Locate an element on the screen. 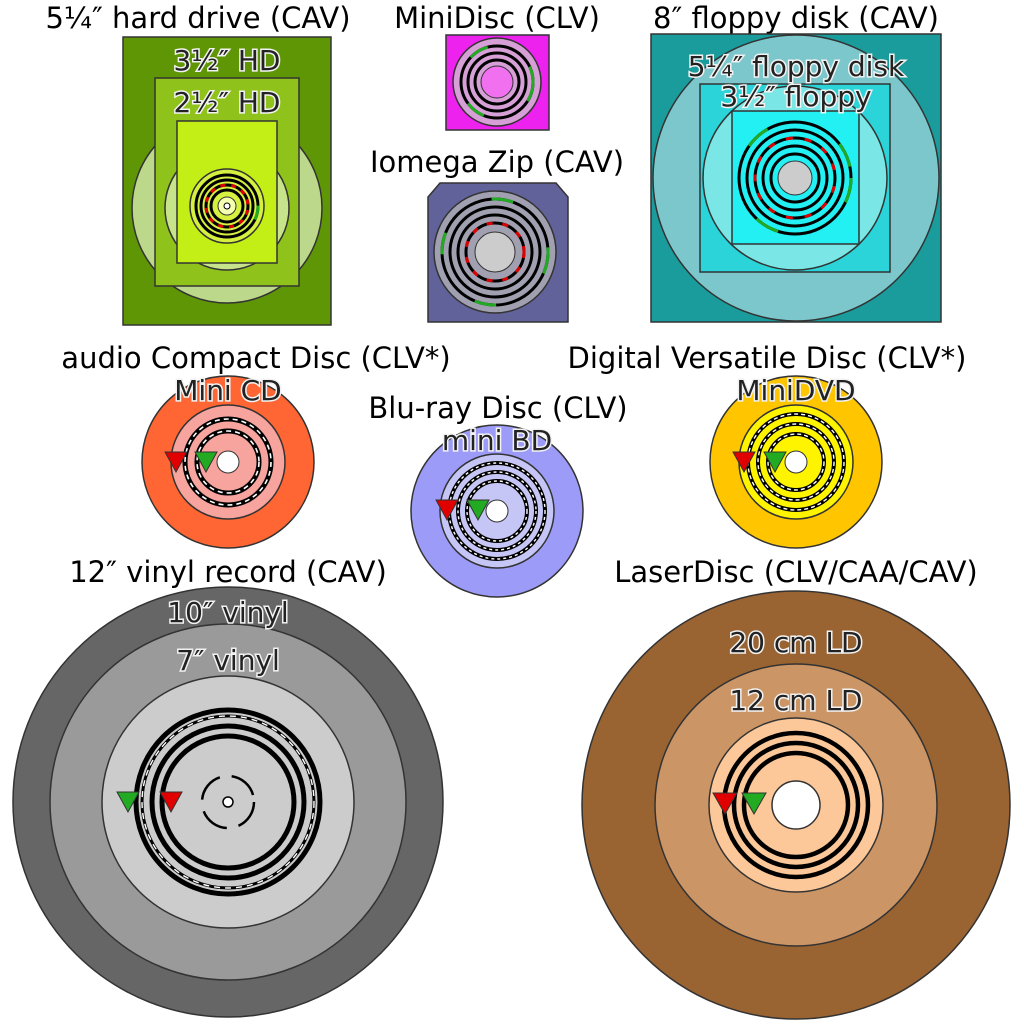 The height and width of the screenshot is (1024, 1024). hard-drive-tracks is located at coordinates (227, 206).